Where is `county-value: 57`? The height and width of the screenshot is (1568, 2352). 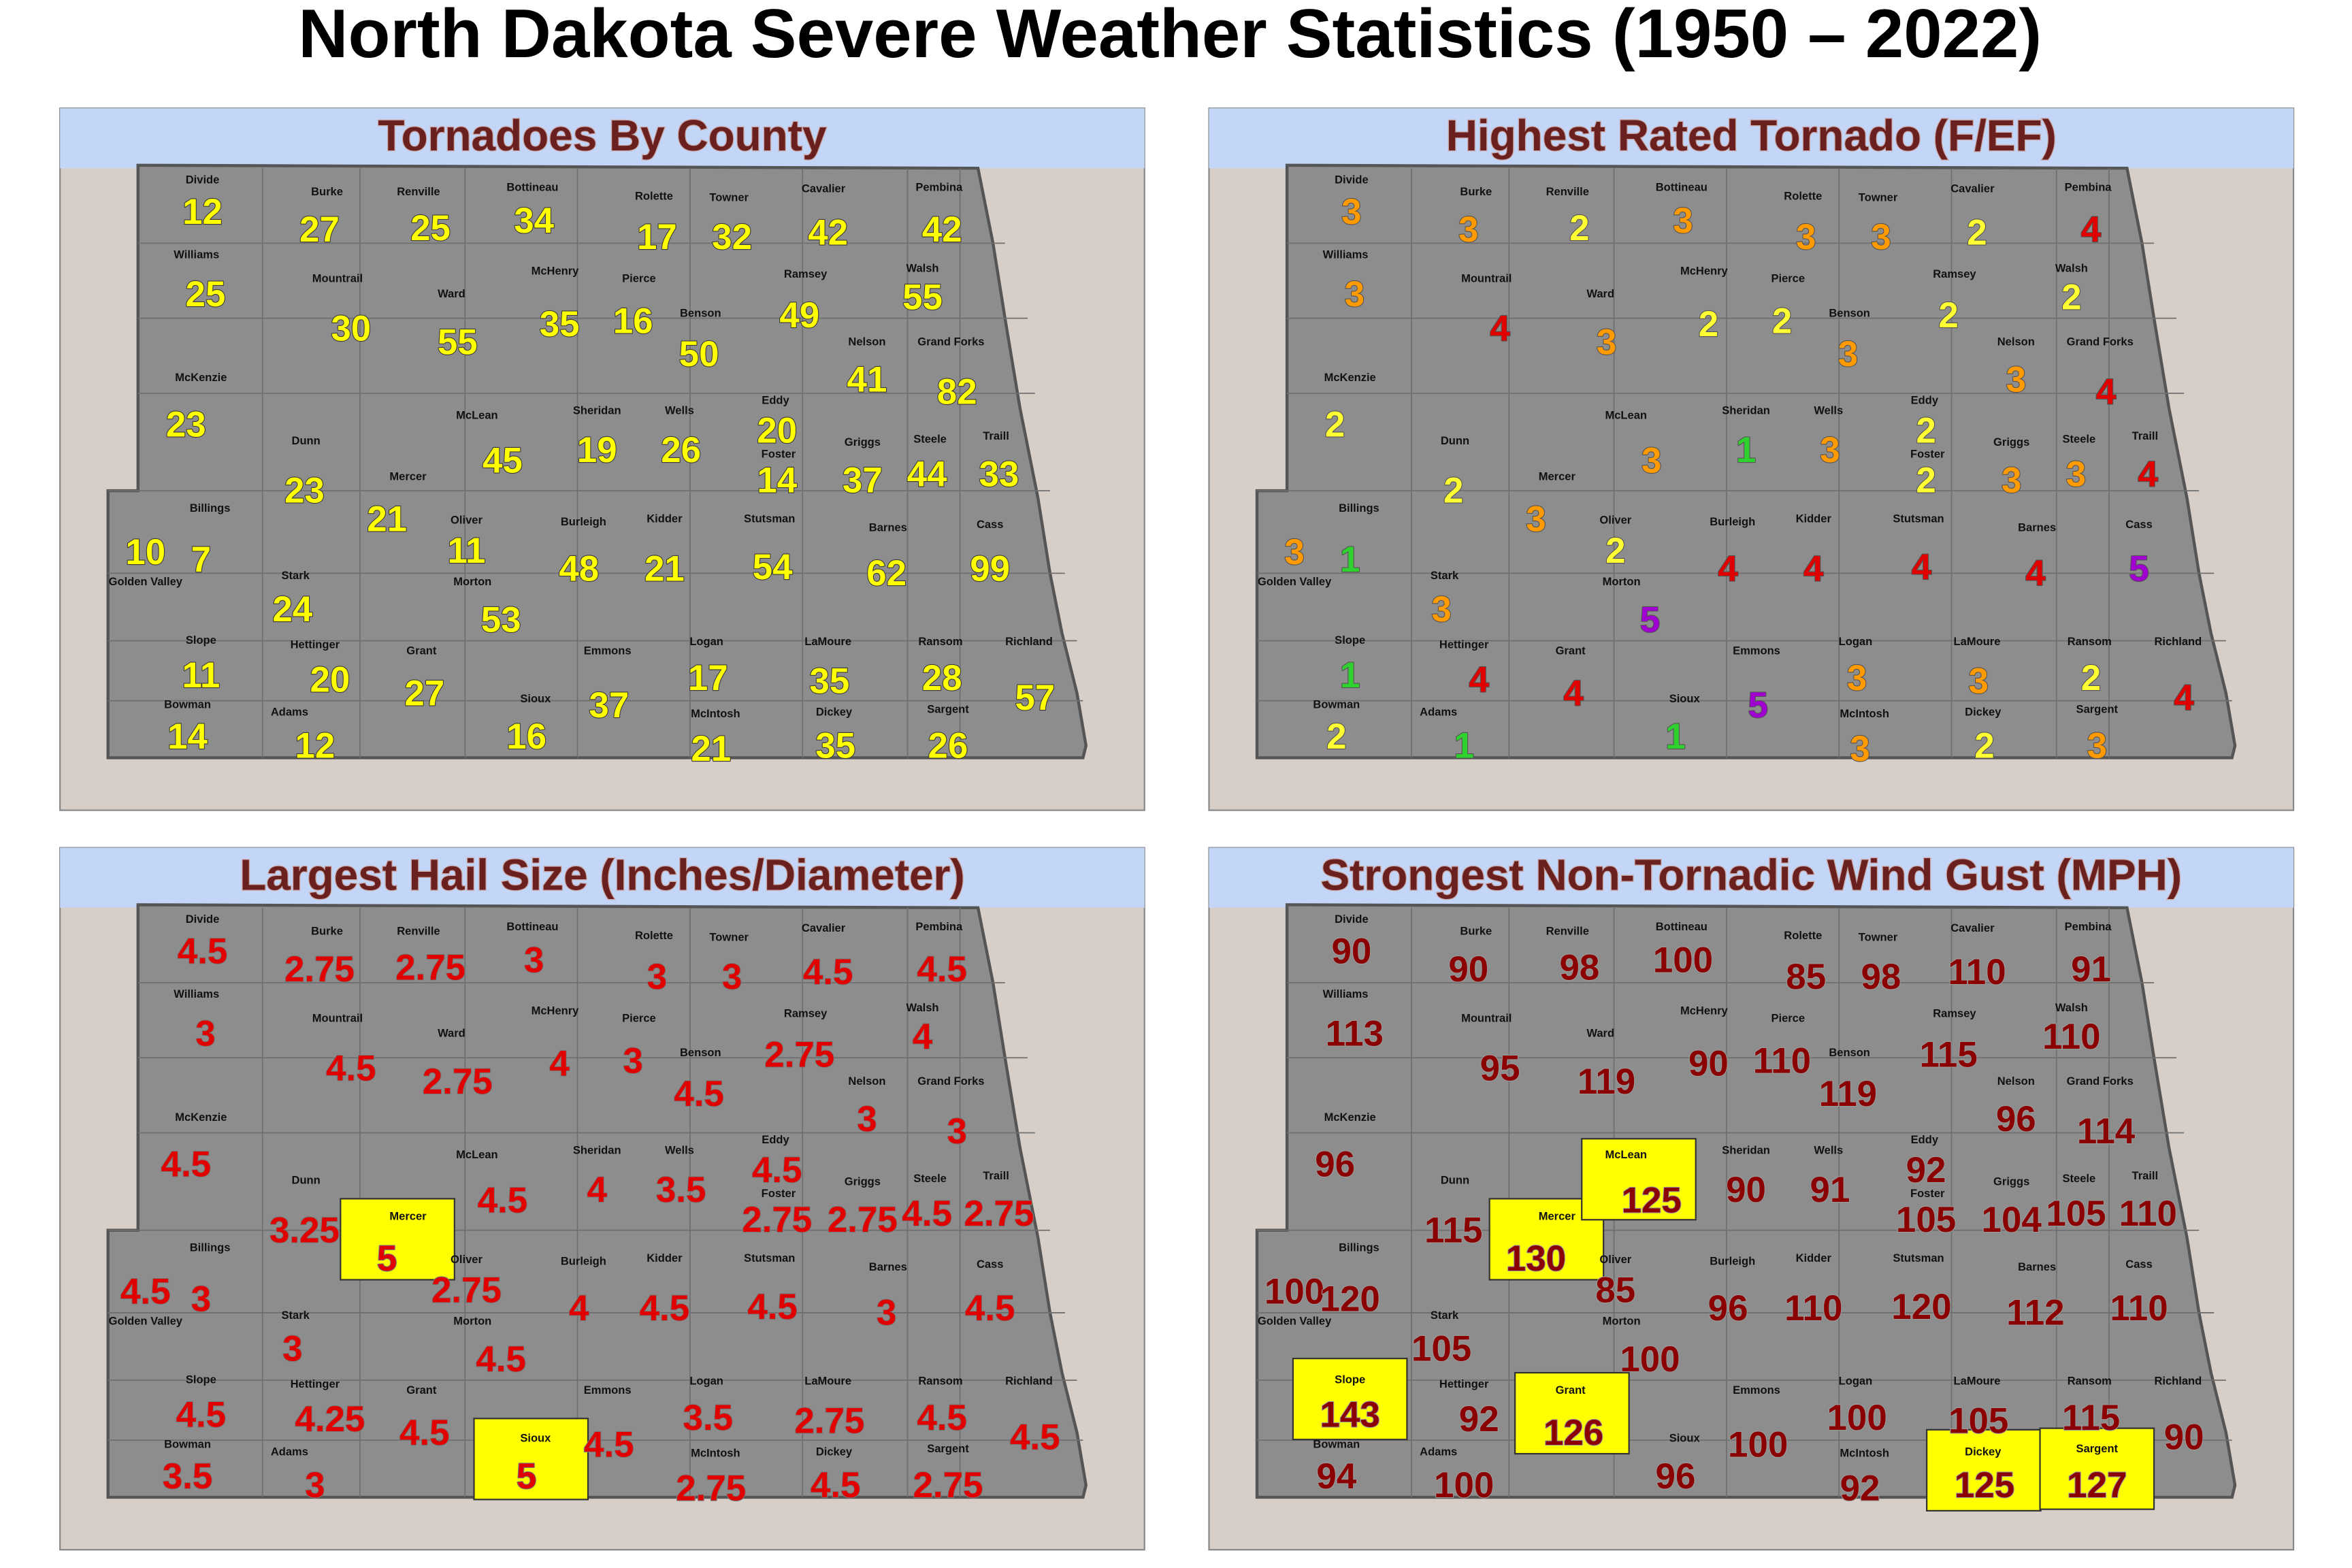
county-value: 57 is located at coordinates (1035, 698).